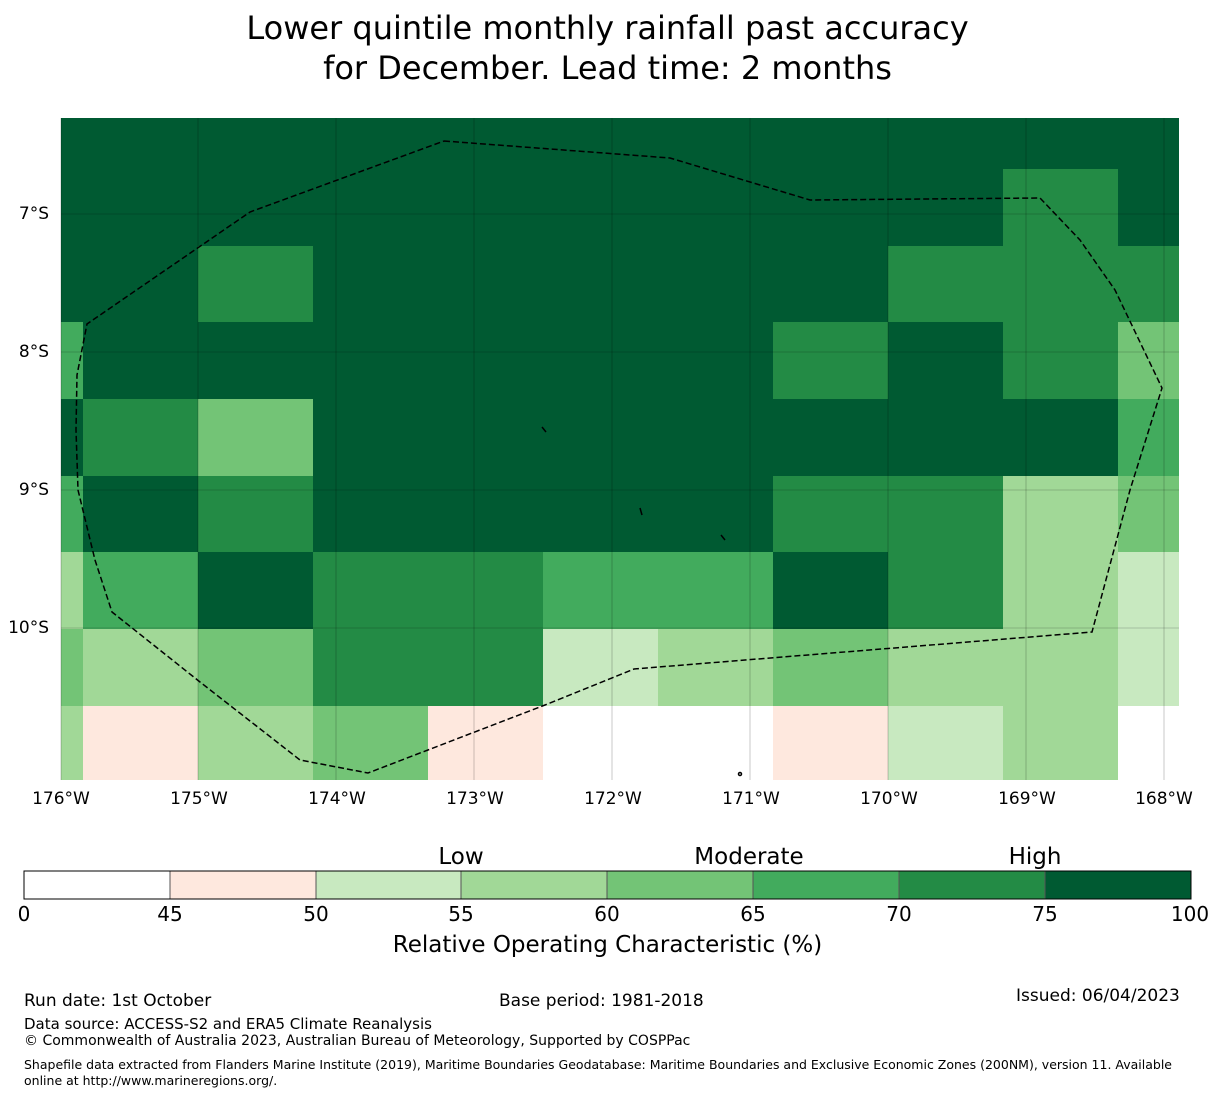 This screenshot has height=1095, width=1215. I want to click on colorbar-tick-65: 65, so click(753, 914).